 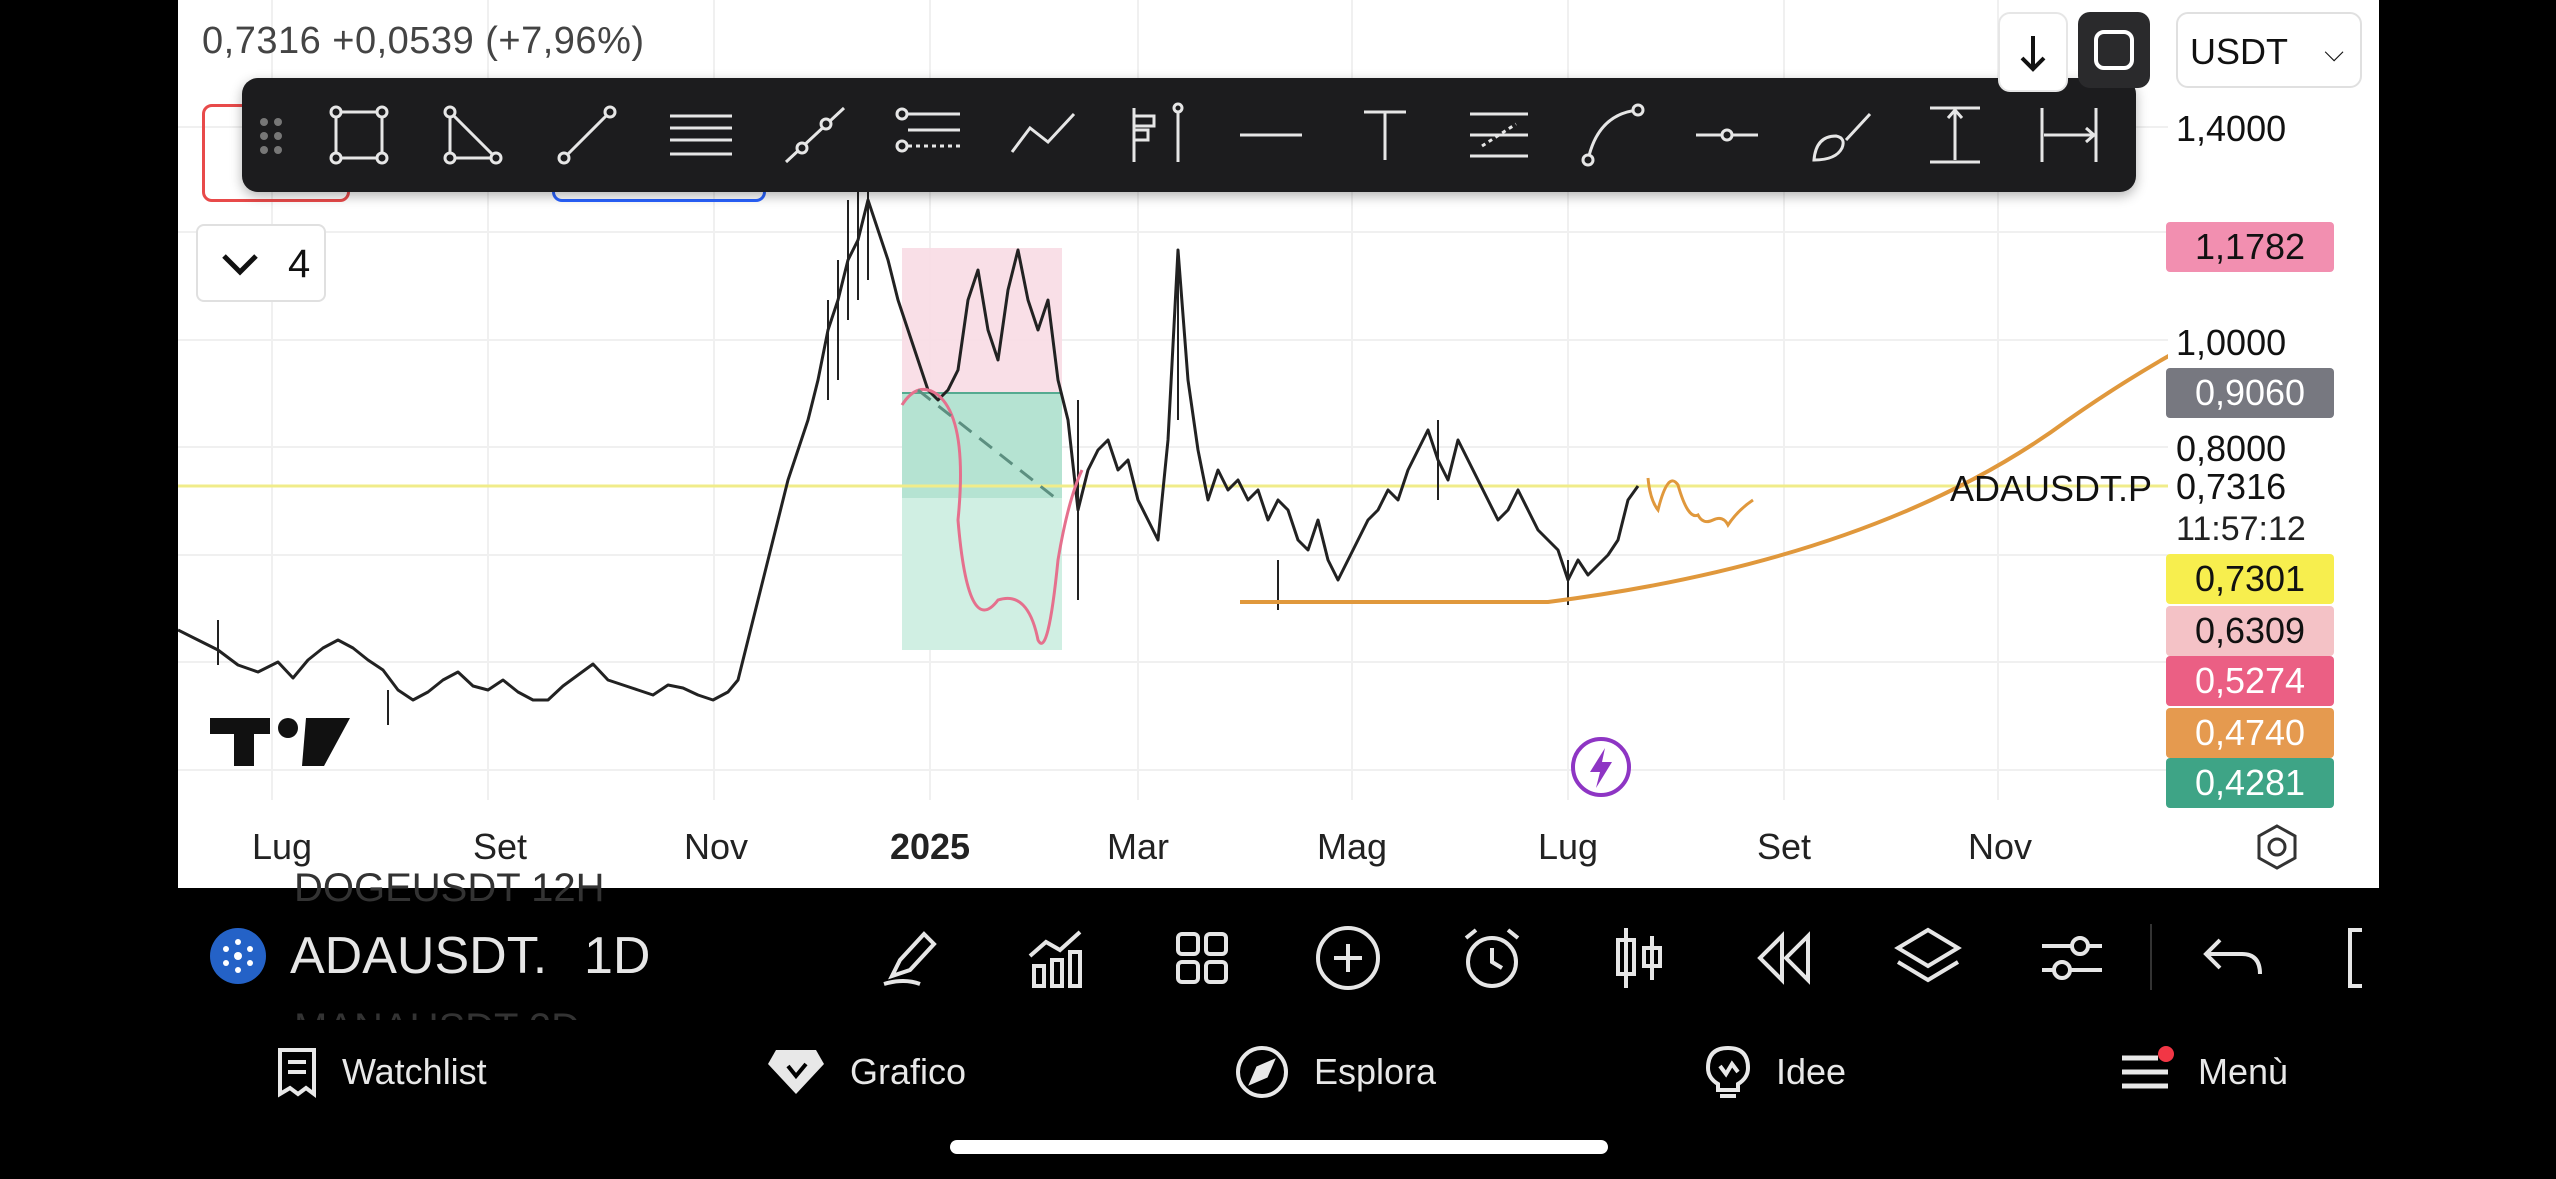 What do you see at coordinates (908, 1071) in the screenshot?
I see `nav-grafico-label: Grafico` at bounding box center [908, 1071].